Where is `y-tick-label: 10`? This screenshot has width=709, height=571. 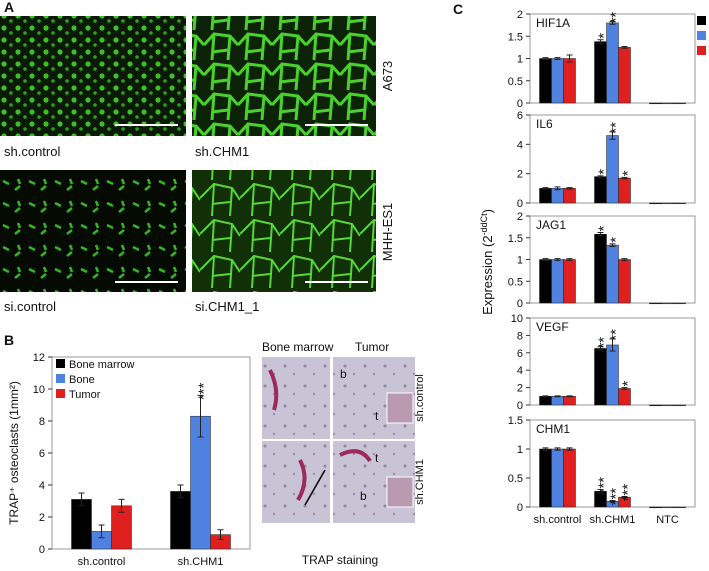 y-tick-label: 10 is located at coordinates (39, 390).